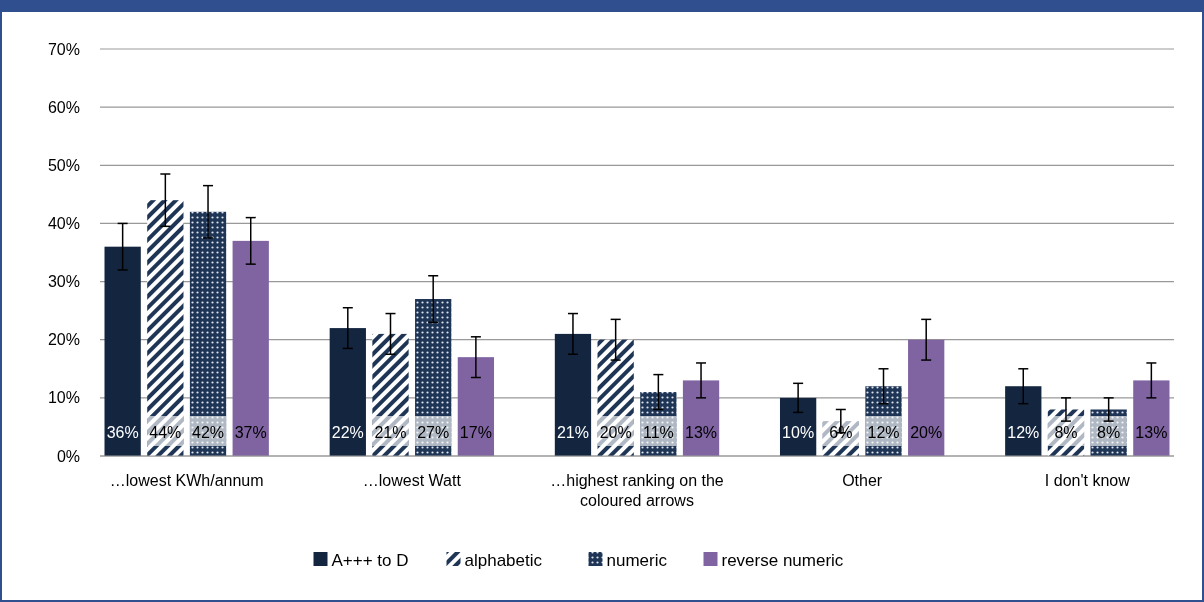 The height and width of the screenshot is (602, 1204). What do you see at coordinates (475, 432) in the screenshot?
I see `data-label: 17%` at bounding box center [475, 432].